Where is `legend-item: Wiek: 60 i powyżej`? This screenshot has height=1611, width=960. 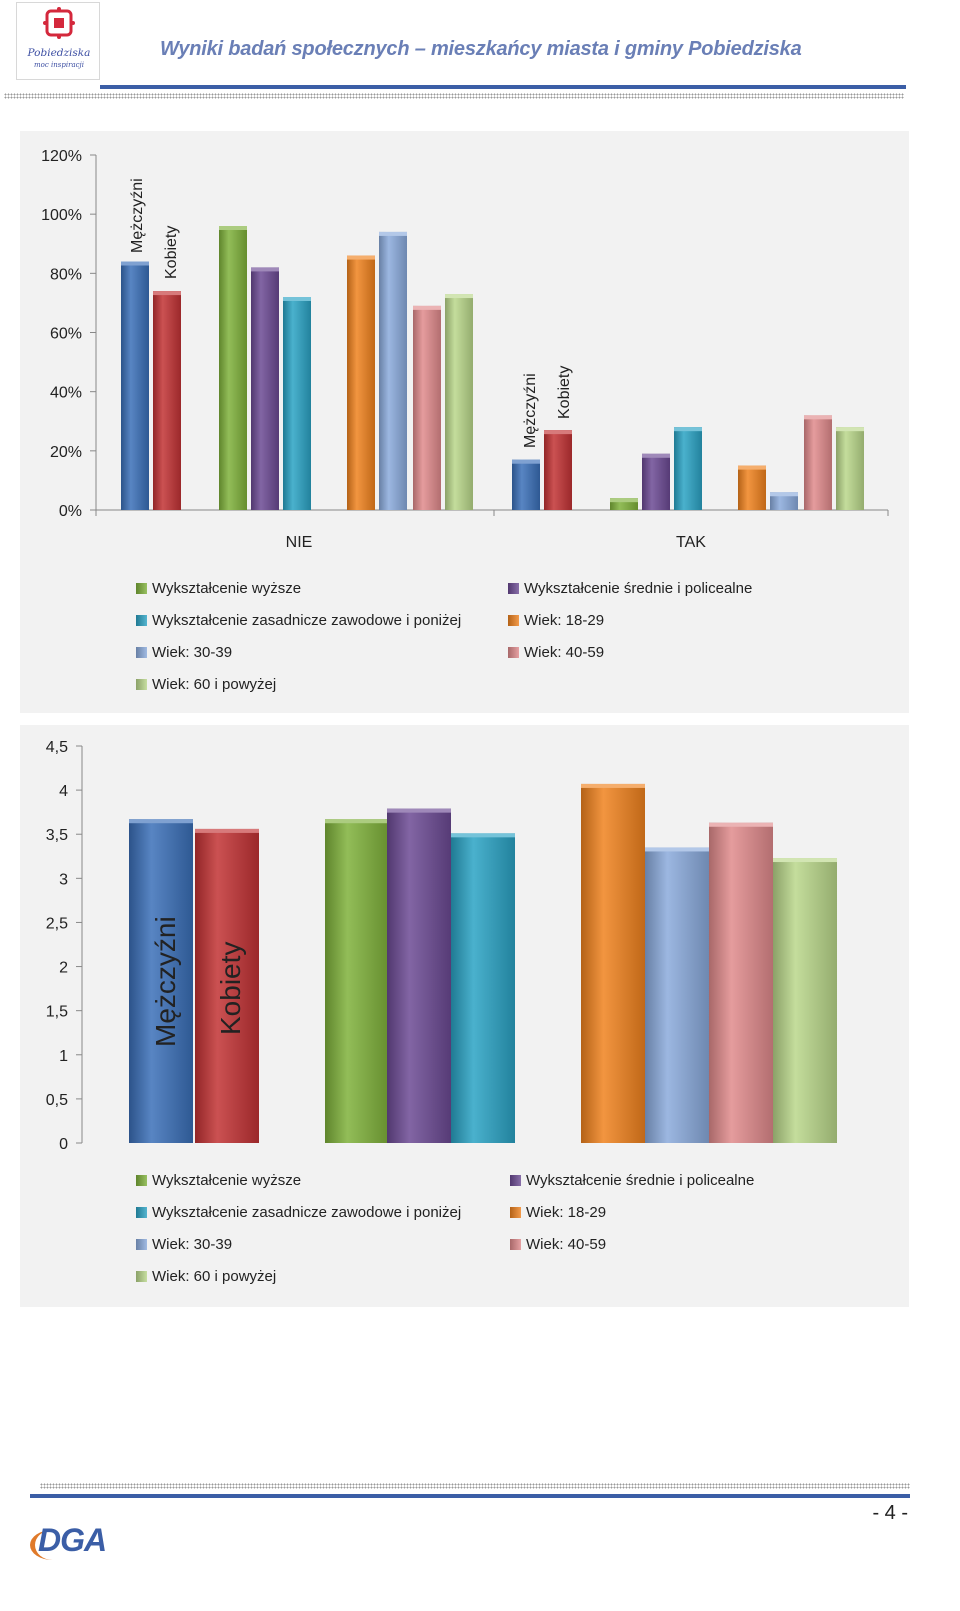
legend-item: Wiek: 60 i powyżej is located at coordinates (206, 1276).